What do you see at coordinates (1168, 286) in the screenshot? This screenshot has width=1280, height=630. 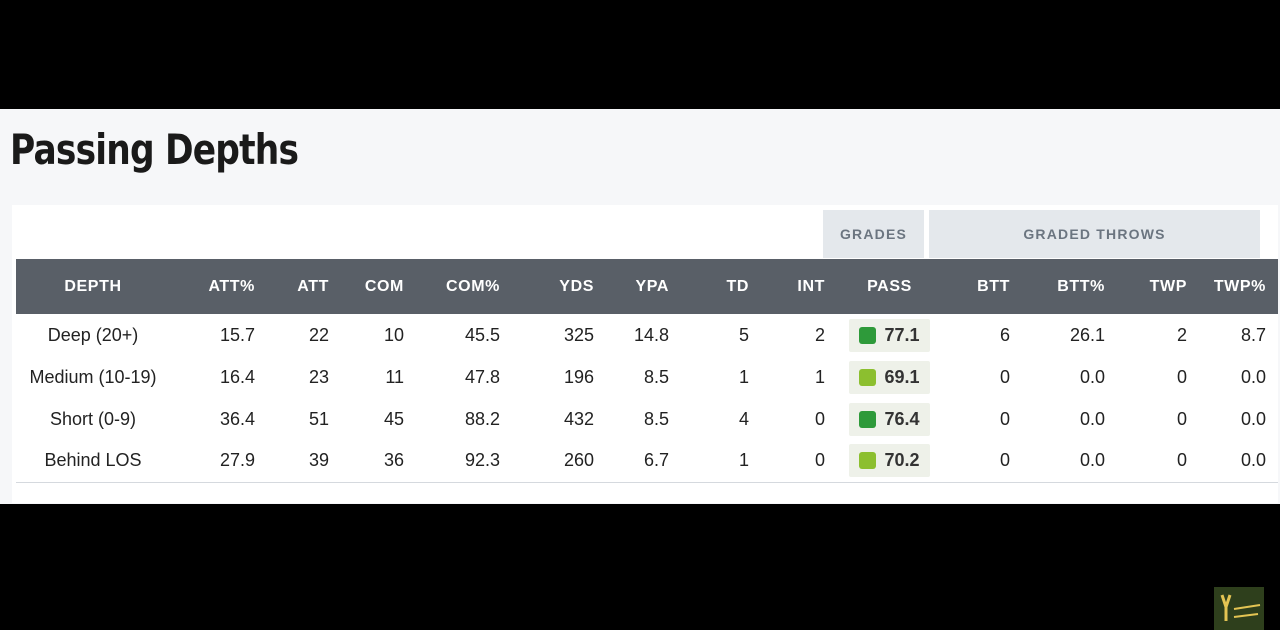 I see `col-header-twp: TWP` at bounding box center [1168, 286].